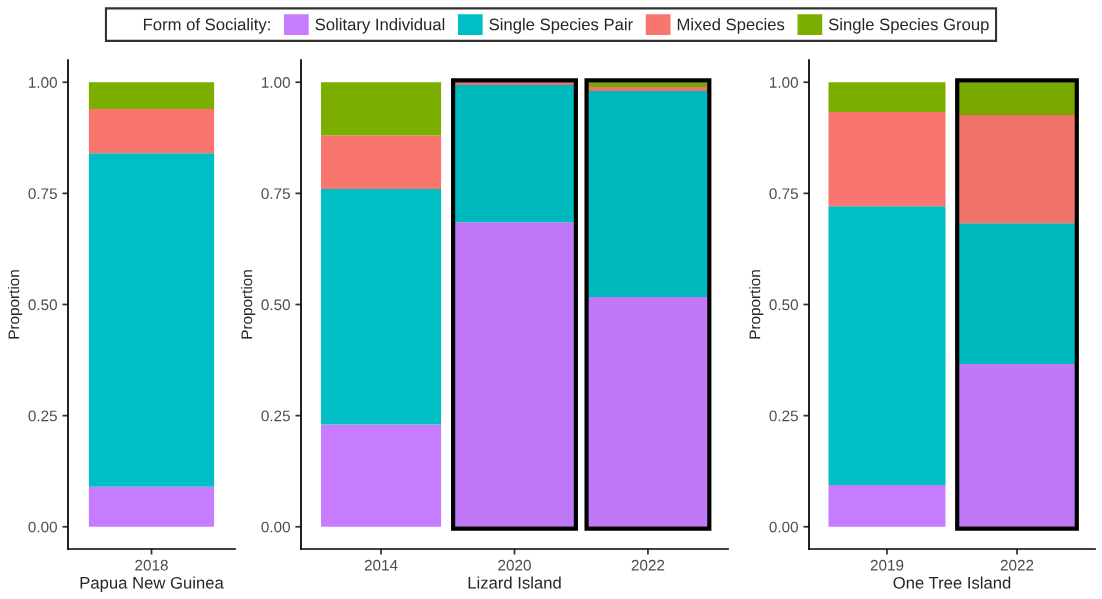 The image size is (1102, 599). Describe the element at coordinates (887, 565) in the screenshot. I see `x-tick-label: 2019` at that location.